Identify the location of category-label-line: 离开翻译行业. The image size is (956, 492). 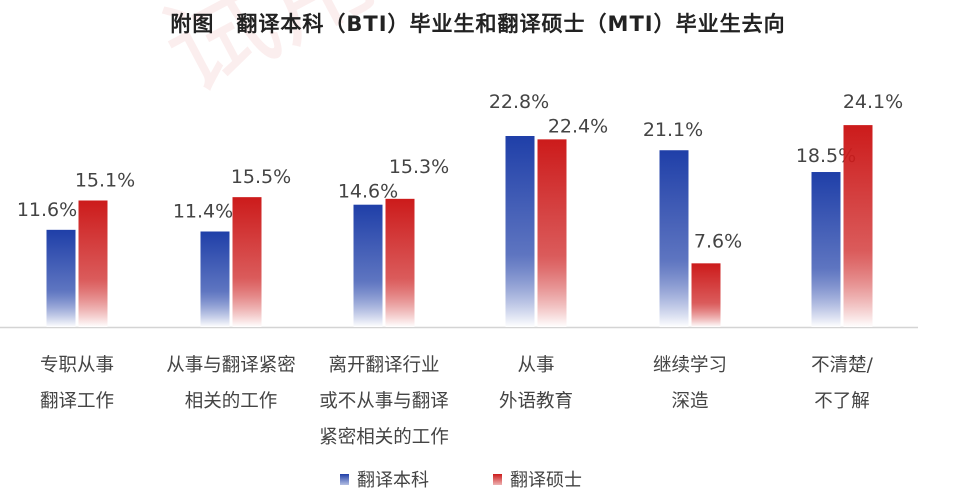
(384, 365).